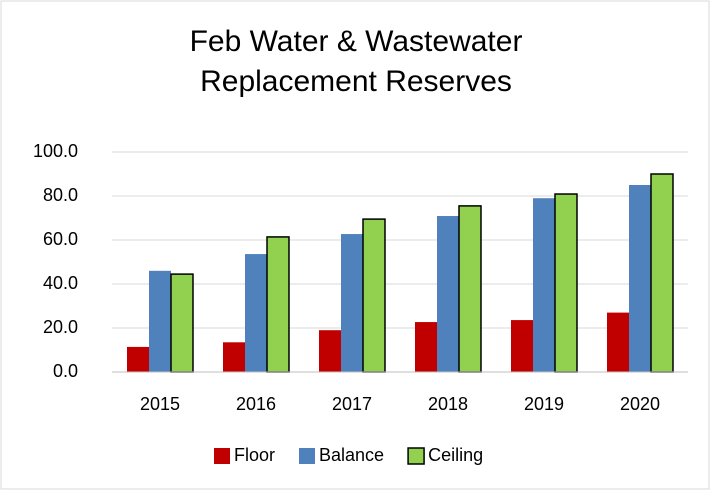 The image size is (712, 491). Describe the element at coordinates (55, 151) in the screenshot. I see `y-tick-label: 100.0` at that location.